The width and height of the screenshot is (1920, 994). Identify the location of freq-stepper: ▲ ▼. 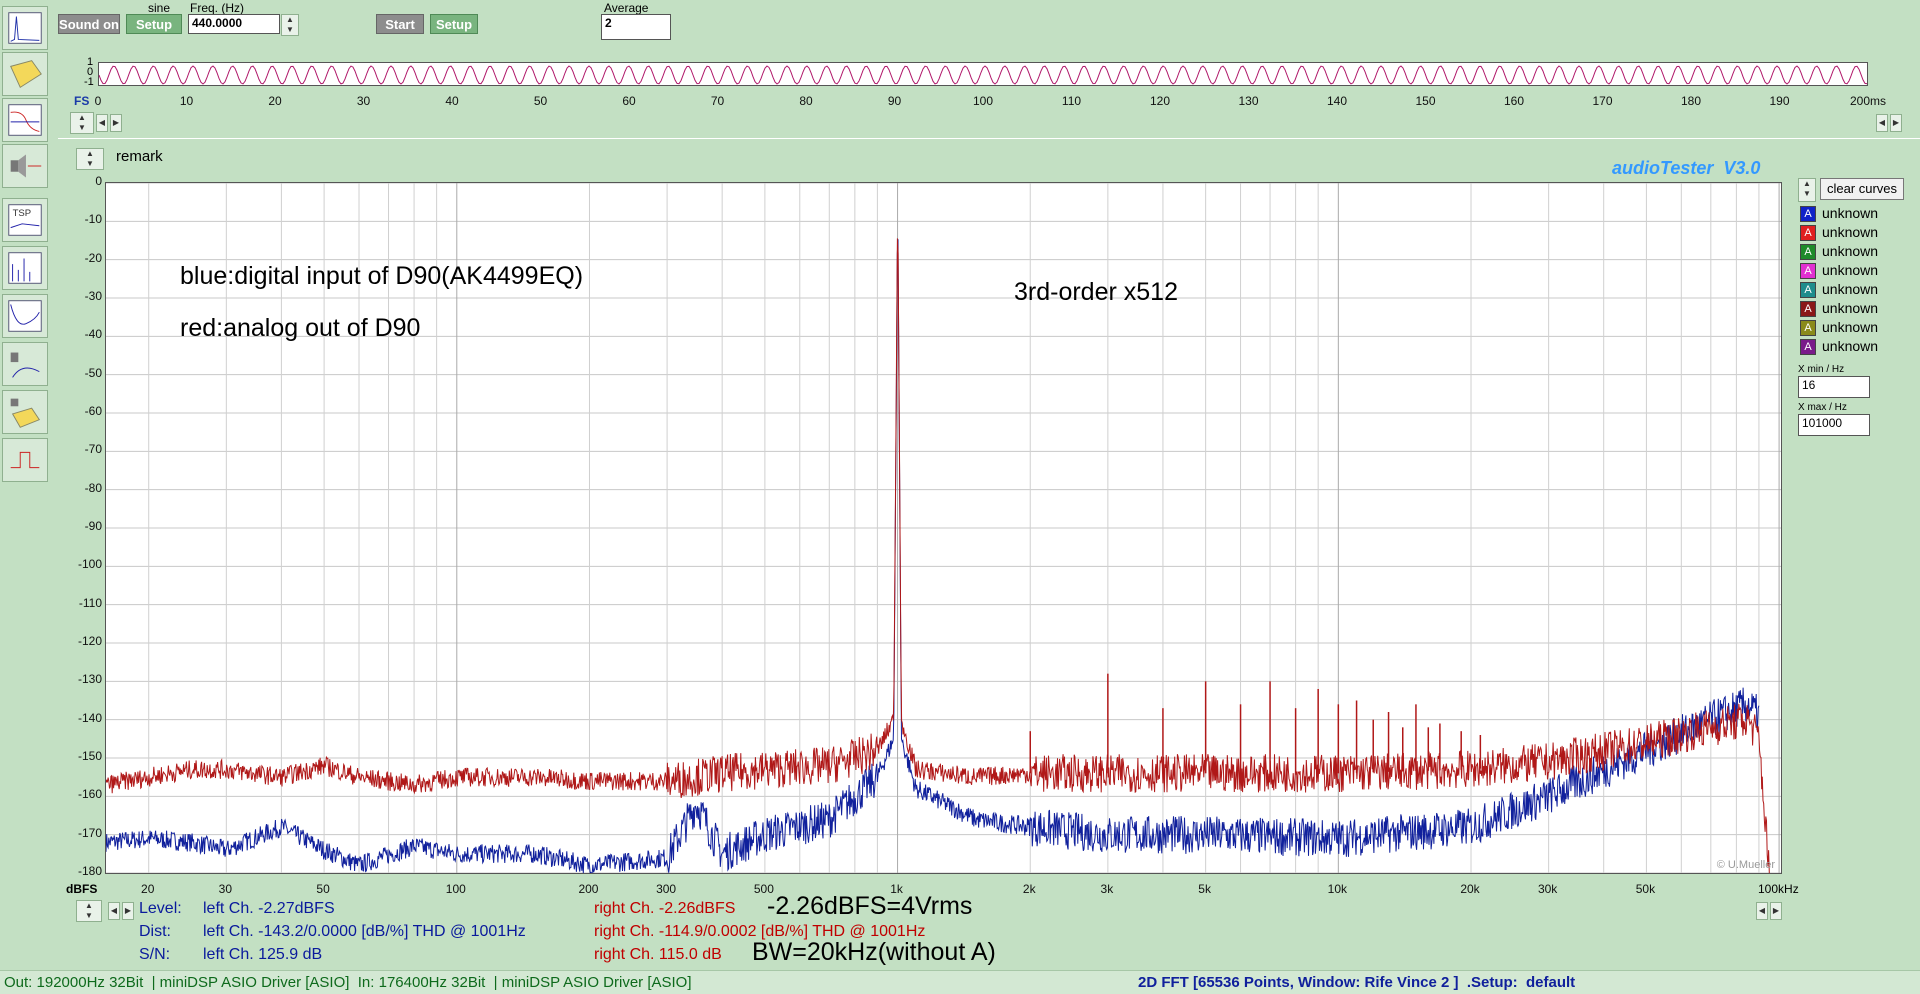
(290, 25).